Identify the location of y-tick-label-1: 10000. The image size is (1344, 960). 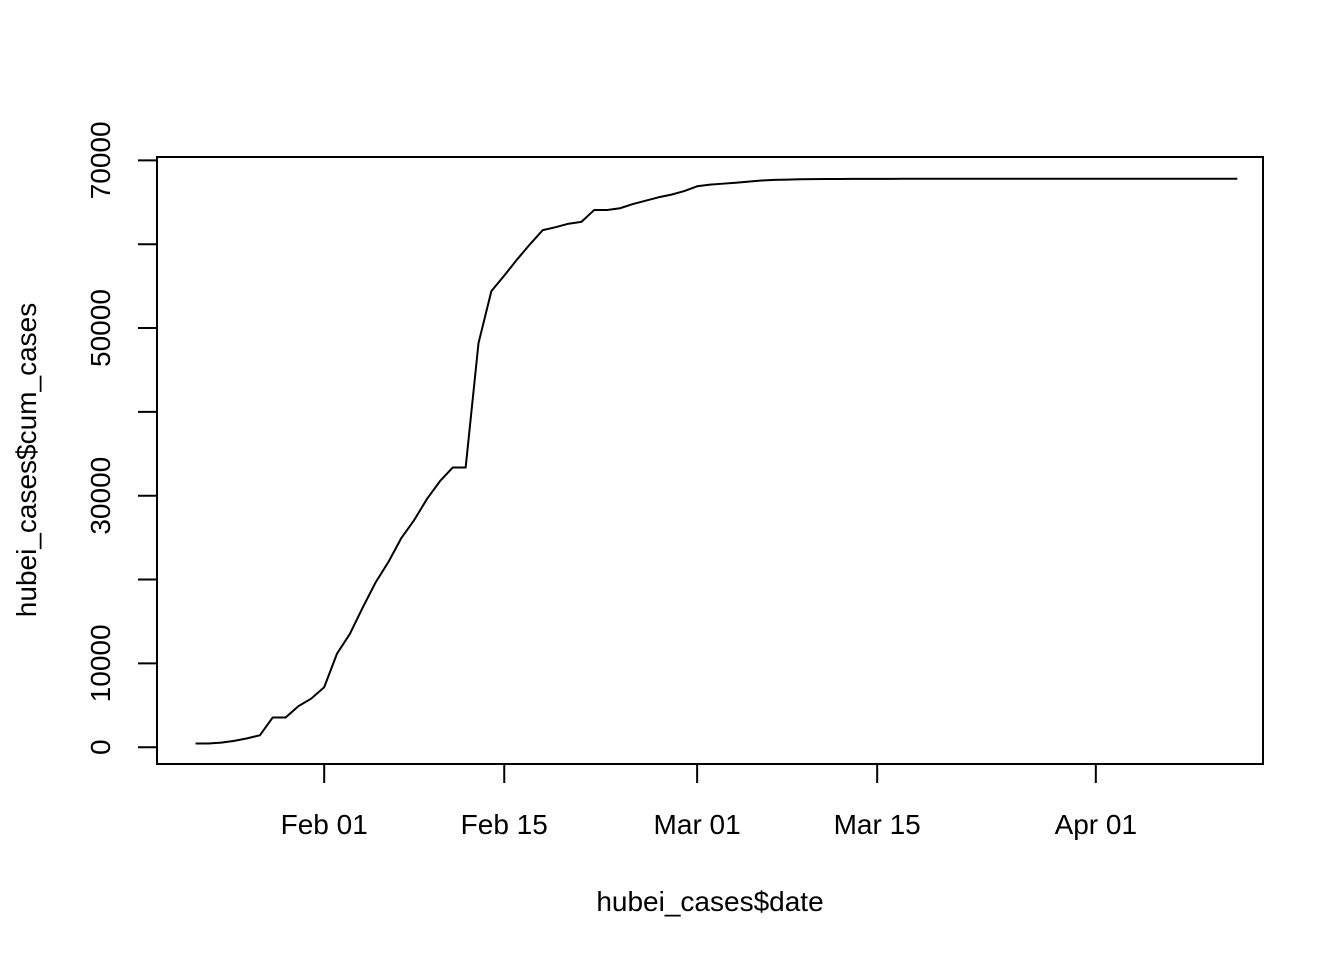
(100, 663).